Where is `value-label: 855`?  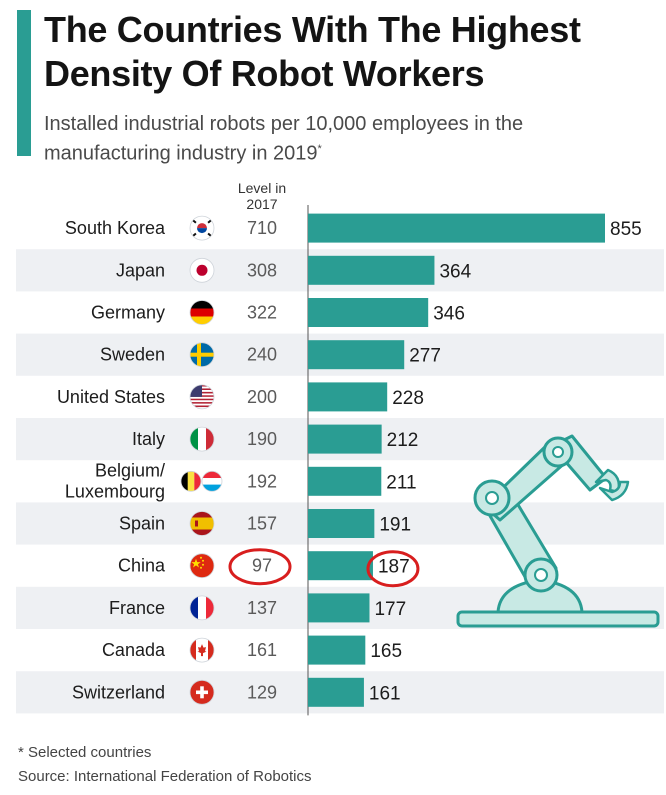
value-label: 855 is located at coordinates (626, 229).